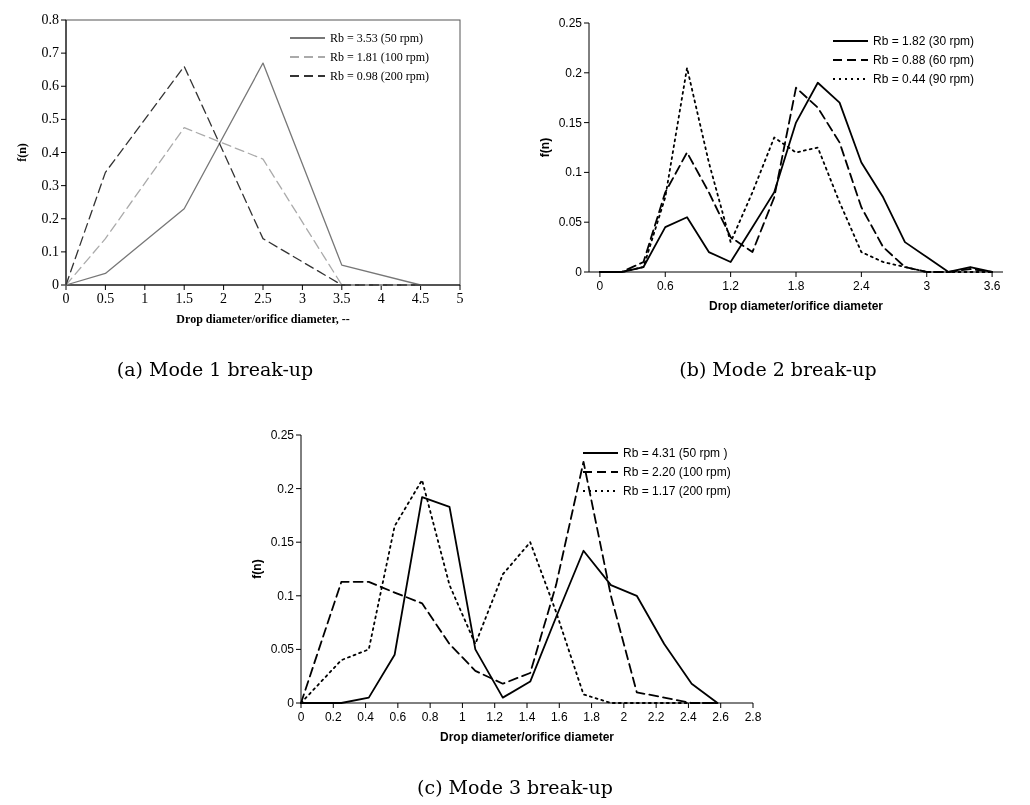 The height and width of the screenshot is (805, 1030). What do you see at coordinates (420, 298) in the screenshot?
I see `x-tick-label: 4.5` at bounding box center [420, 298].